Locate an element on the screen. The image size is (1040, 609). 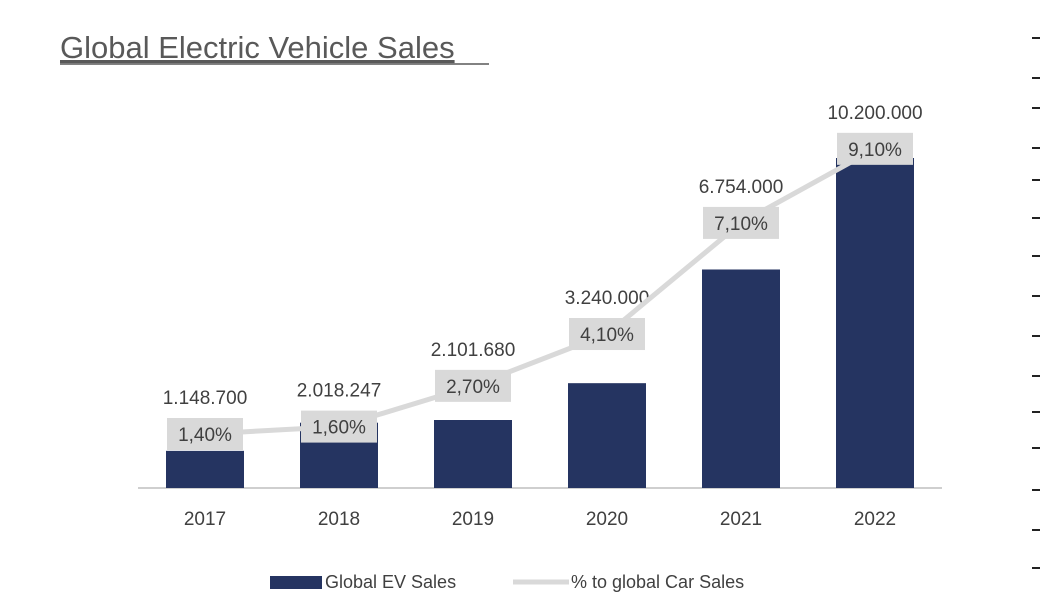
pct-label-box-2017 is located at coordinates (205, 434).